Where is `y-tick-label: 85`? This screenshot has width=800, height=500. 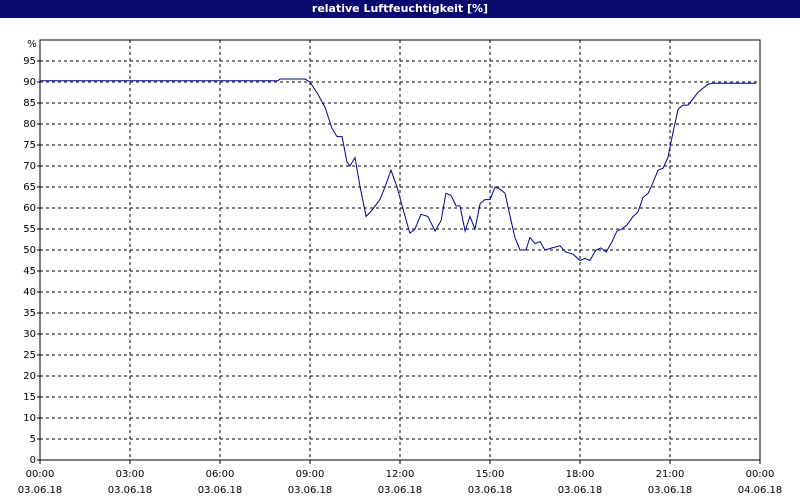
y-tick-label: 85 is located at coordinates (29, 103).